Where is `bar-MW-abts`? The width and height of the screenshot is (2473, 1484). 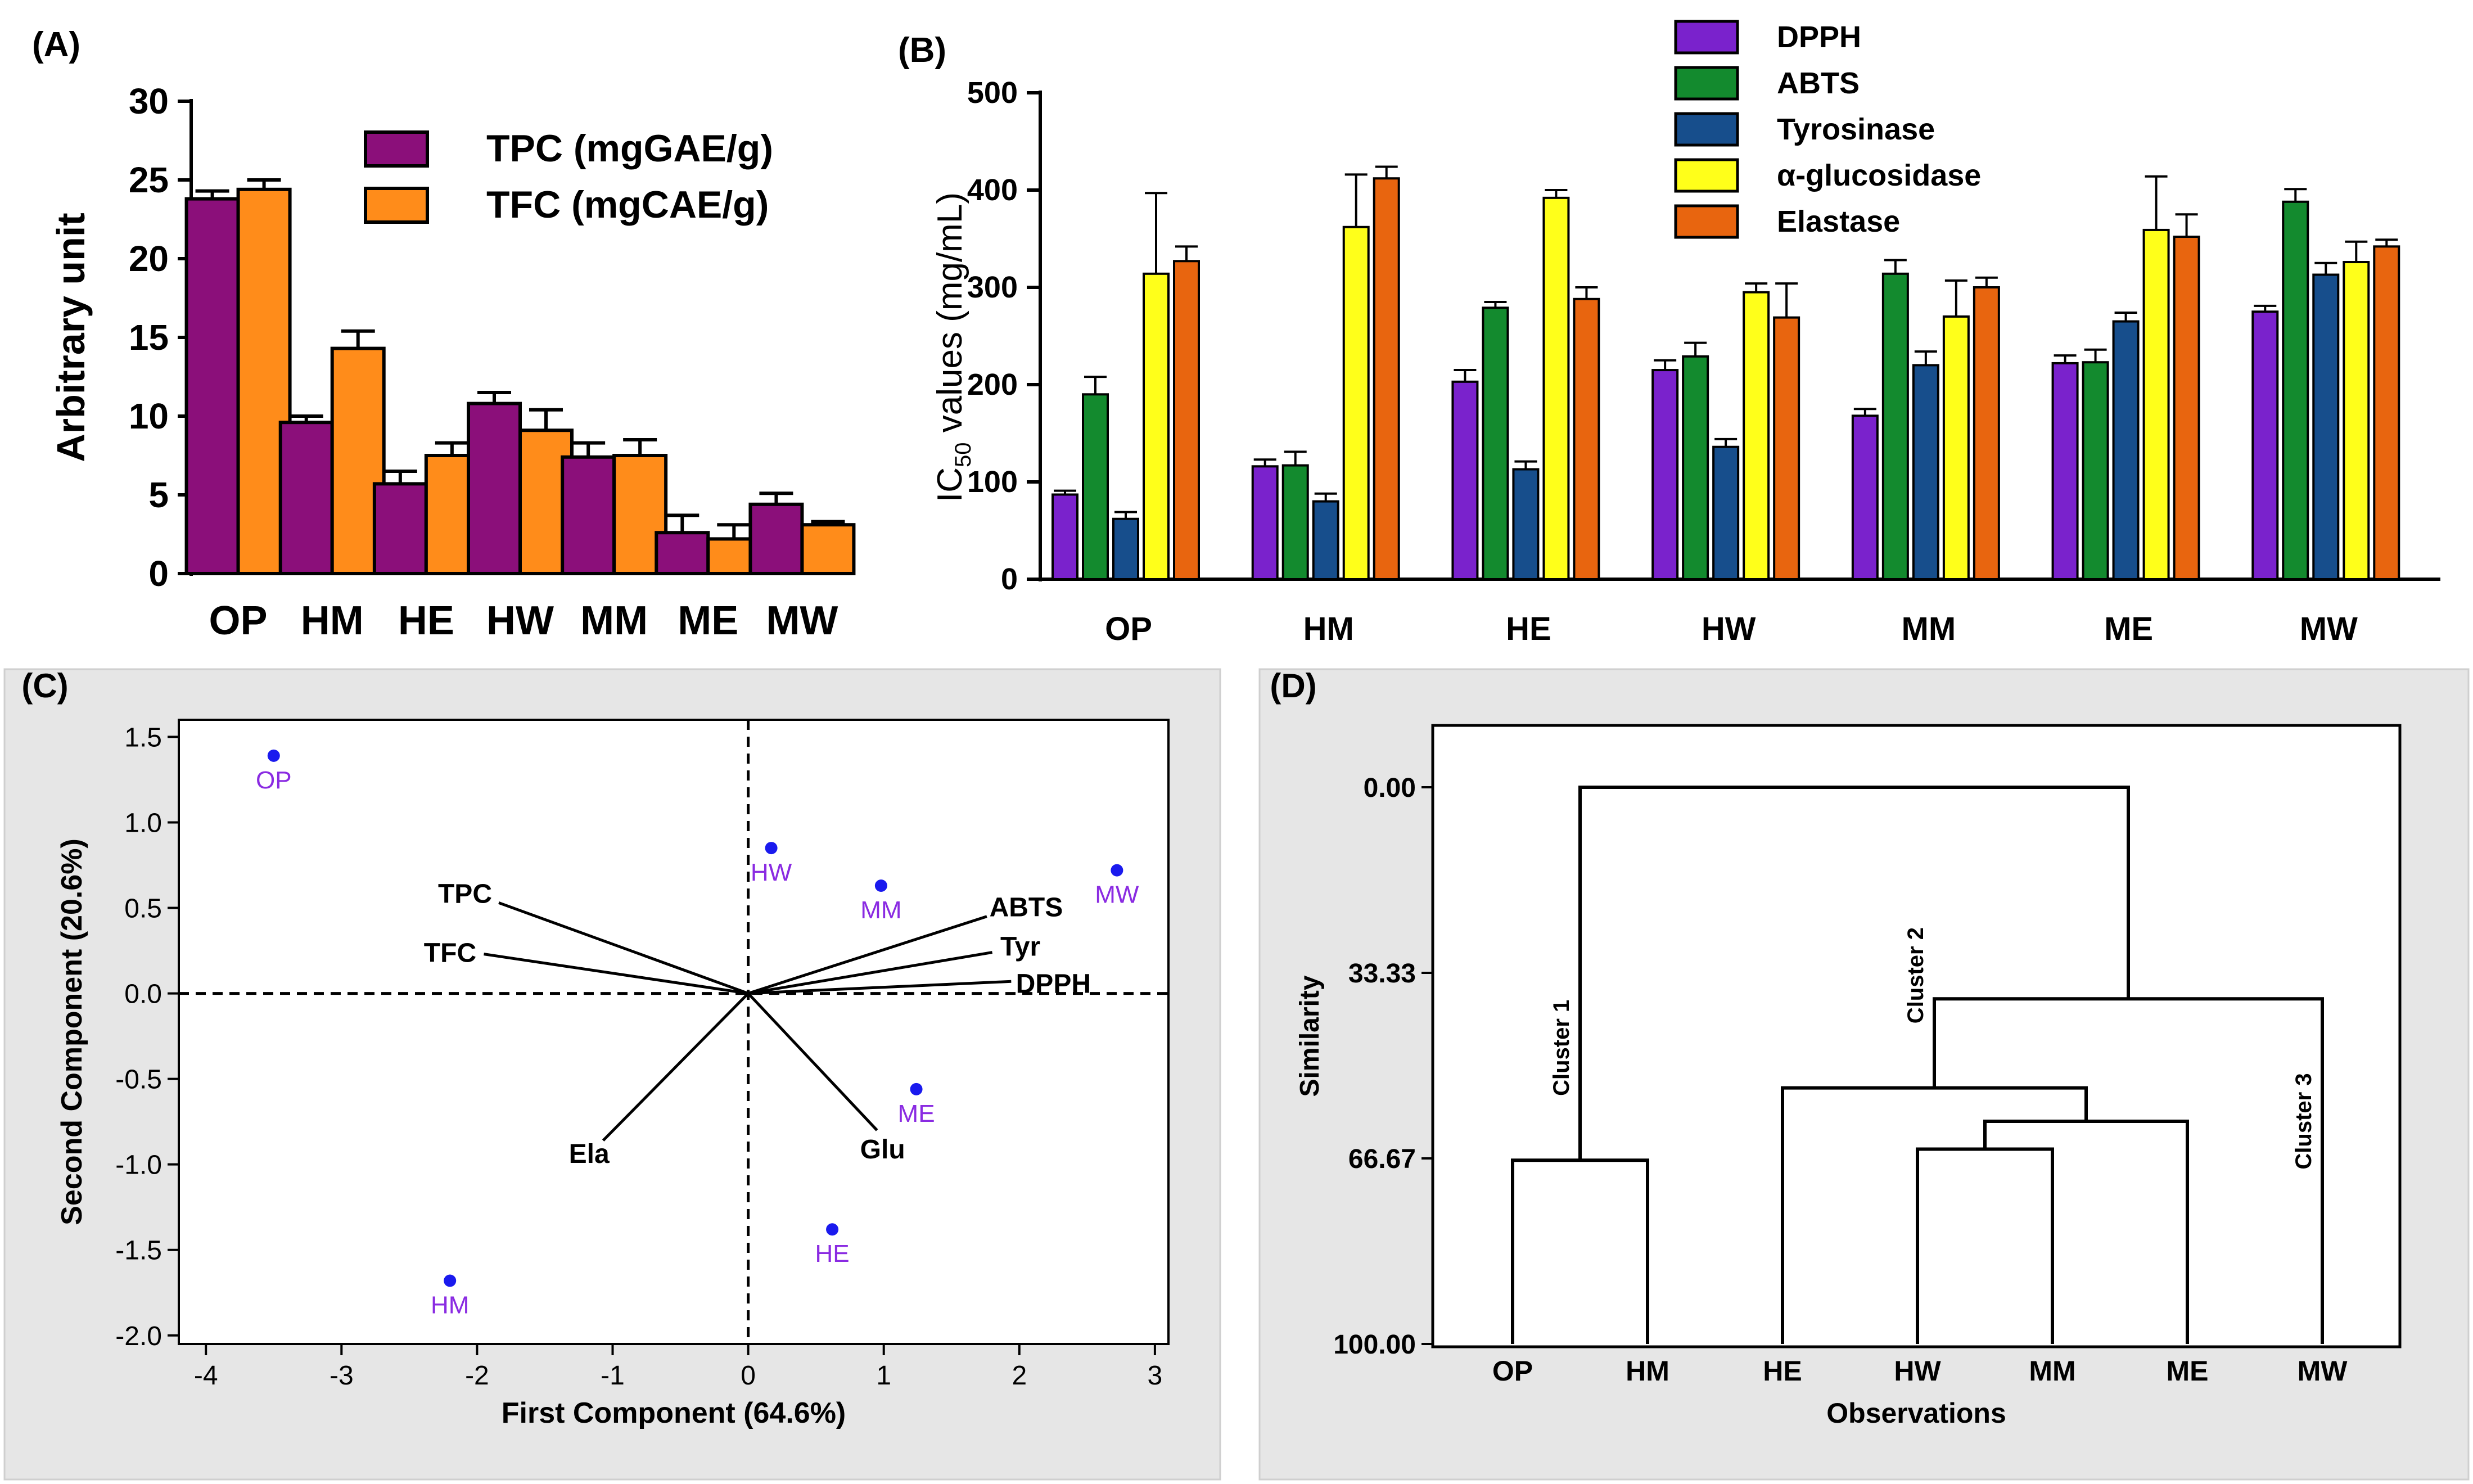 bar-MW-abts is located at coordinates (2295, 390).